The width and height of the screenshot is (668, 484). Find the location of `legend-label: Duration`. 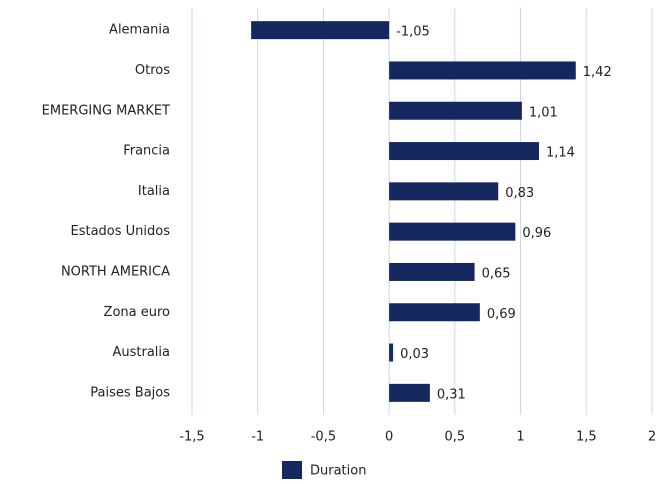

legend-label: Duration is located at coordinates (338, 471).